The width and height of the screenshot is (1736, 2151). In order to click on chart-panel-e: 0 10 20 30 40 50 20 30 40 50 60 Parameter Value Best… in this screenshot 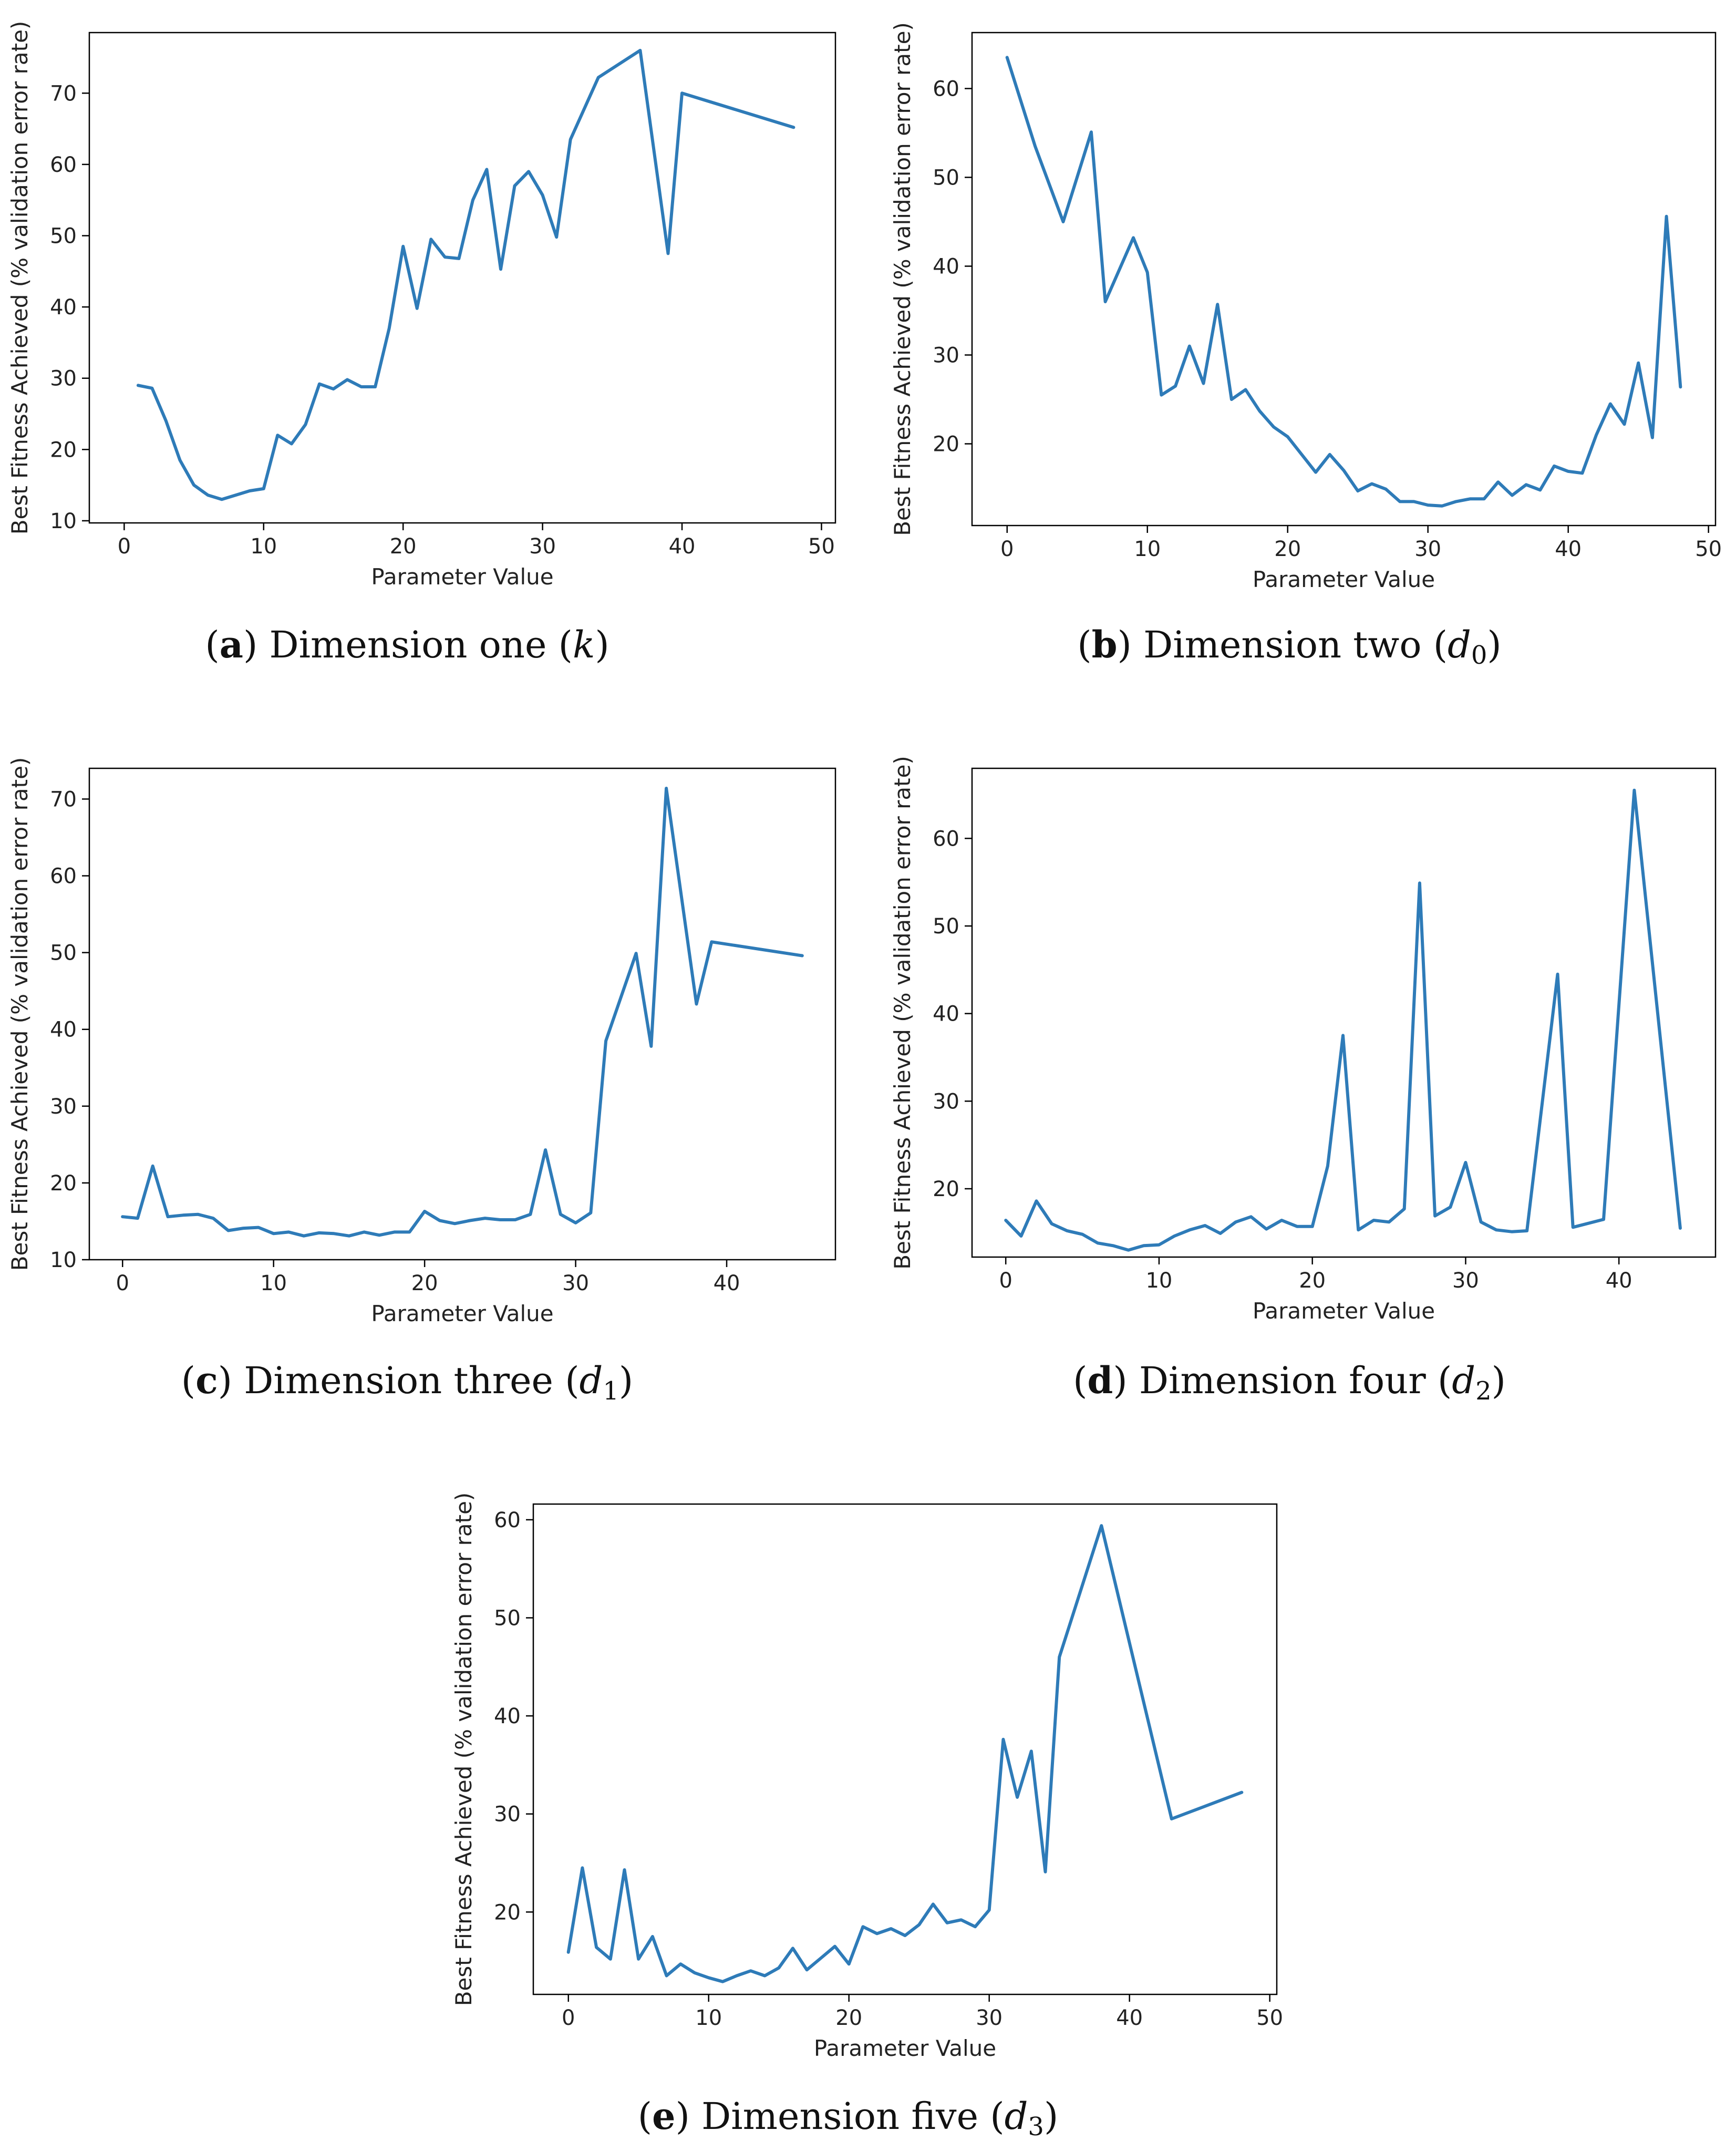, I will do `click(867, 1777)`.